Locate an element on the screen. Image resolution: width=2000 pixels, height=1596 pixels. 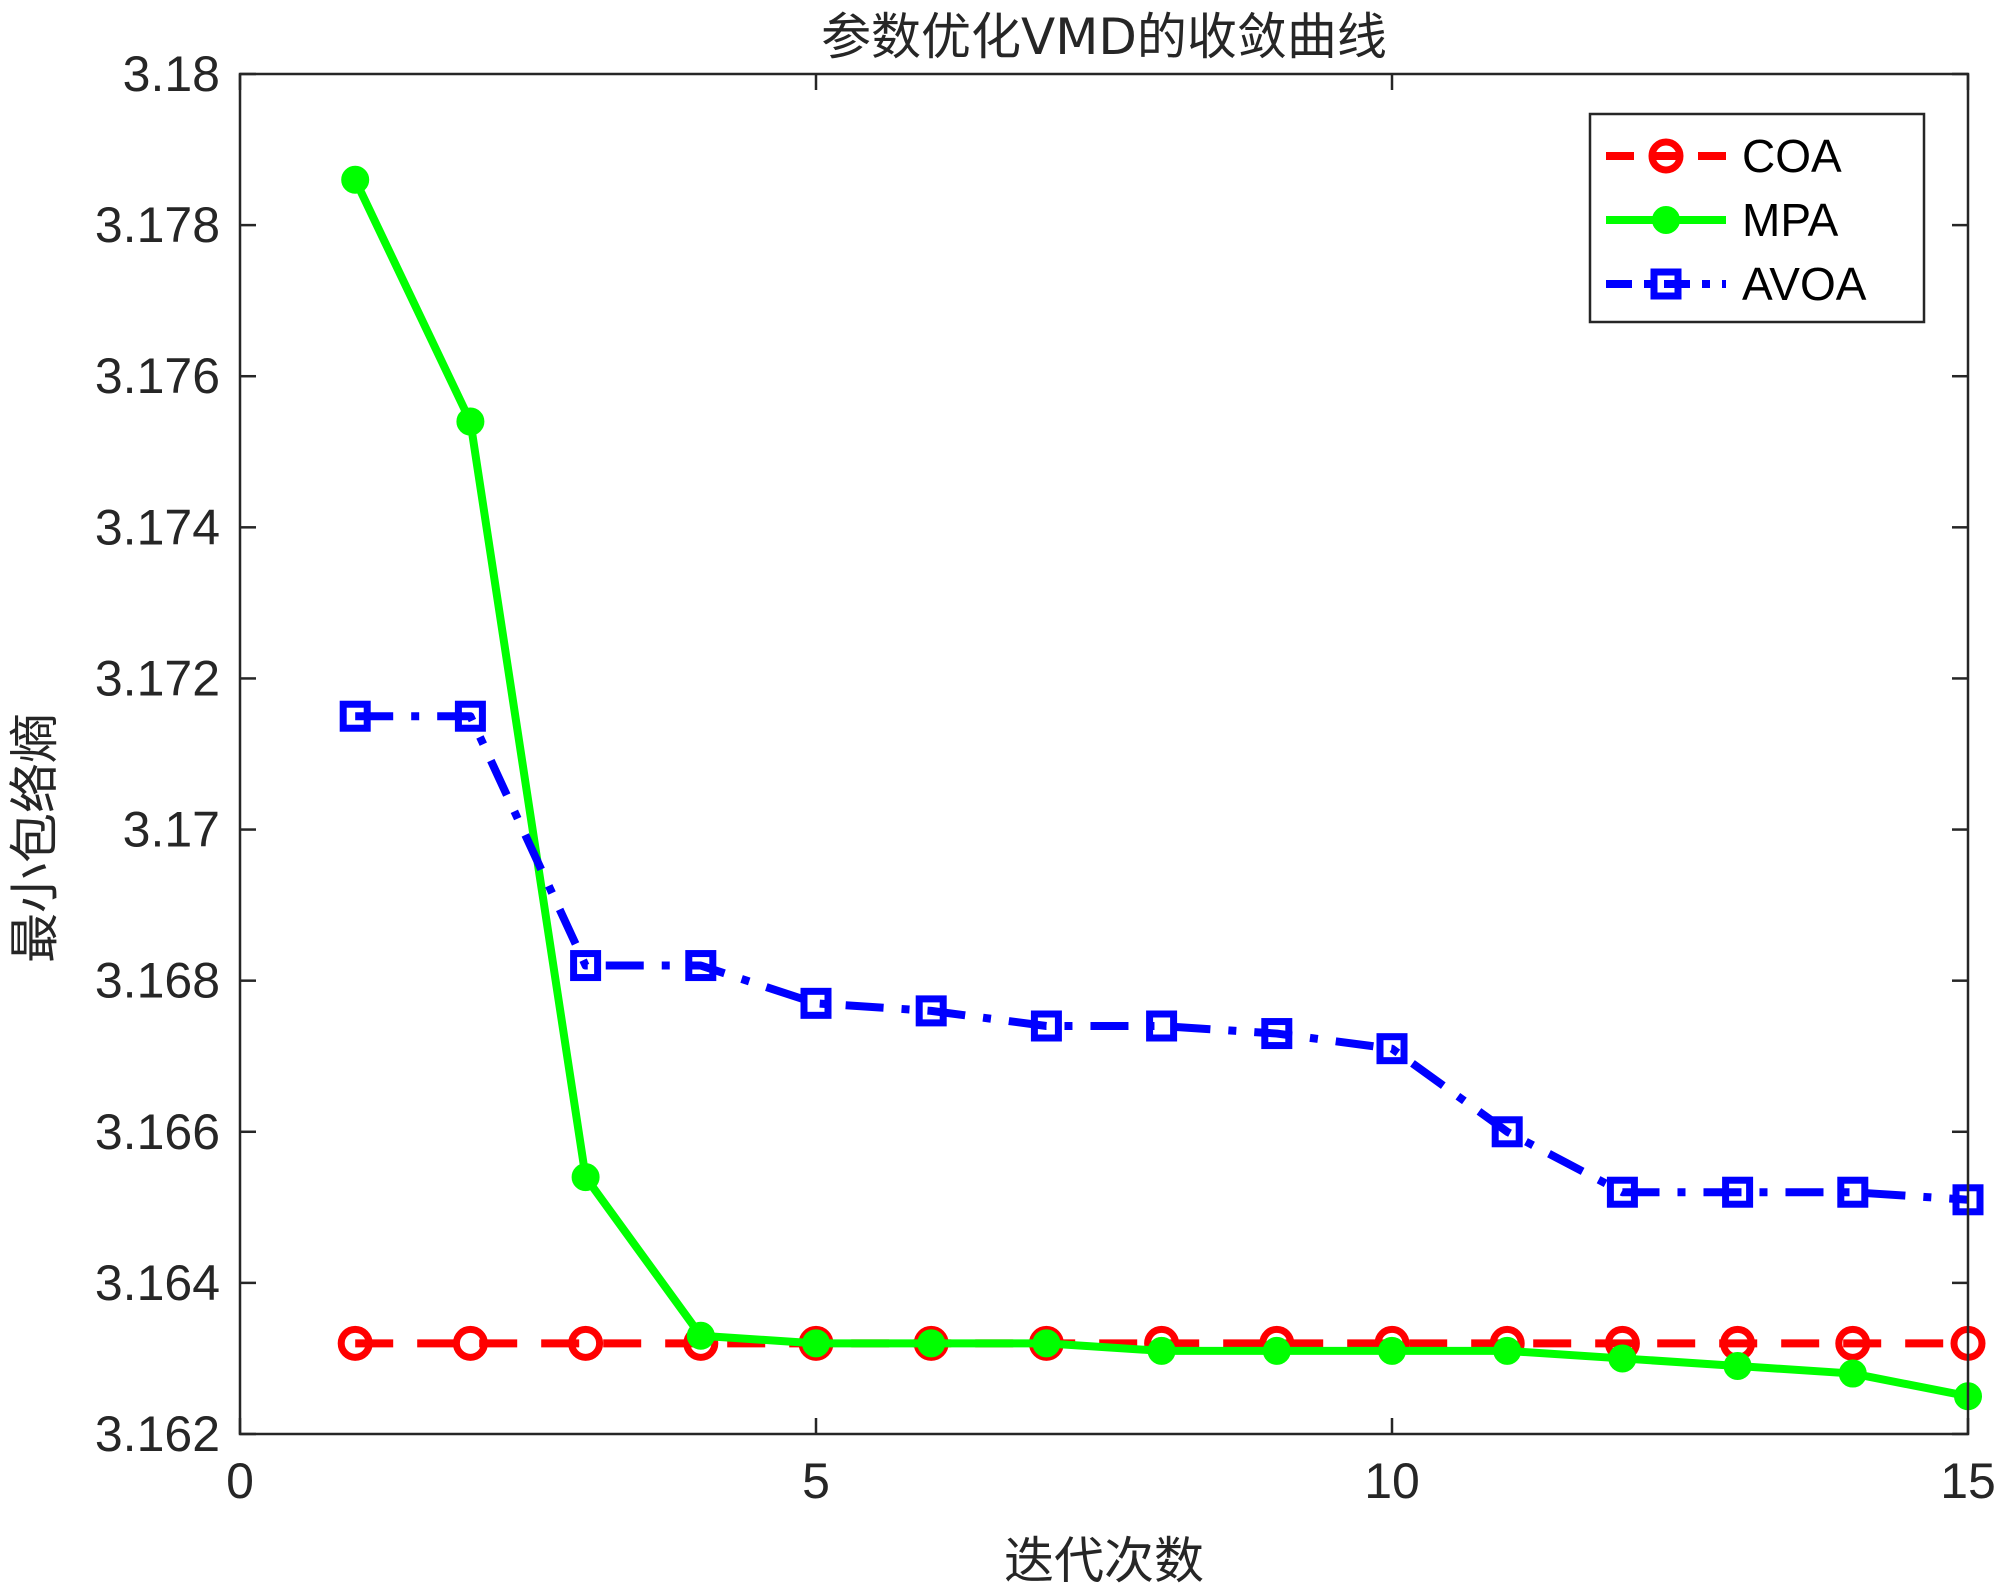
legend-label-coa: COA is located at coordinates (1792, 156).